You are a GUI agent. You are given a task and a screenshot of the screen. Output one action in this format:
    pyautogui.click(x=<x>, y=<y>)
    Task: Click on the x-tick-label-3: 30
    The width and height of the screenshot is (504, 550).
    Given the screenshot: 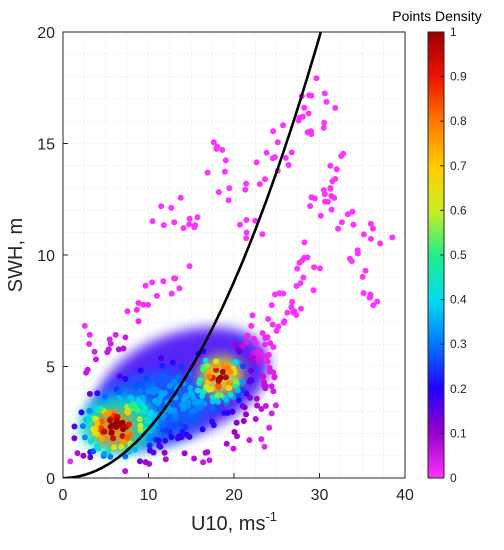 What is the action you would take?
    pyautogui.click(x=320, y=495)
    